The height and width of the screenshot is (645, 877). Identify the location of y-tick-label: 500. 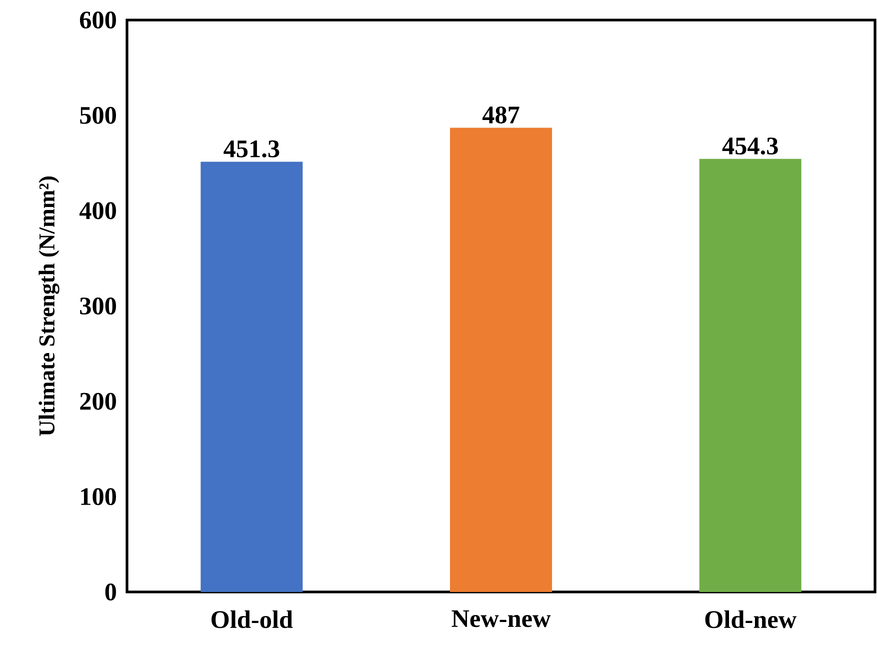
(98, 115).